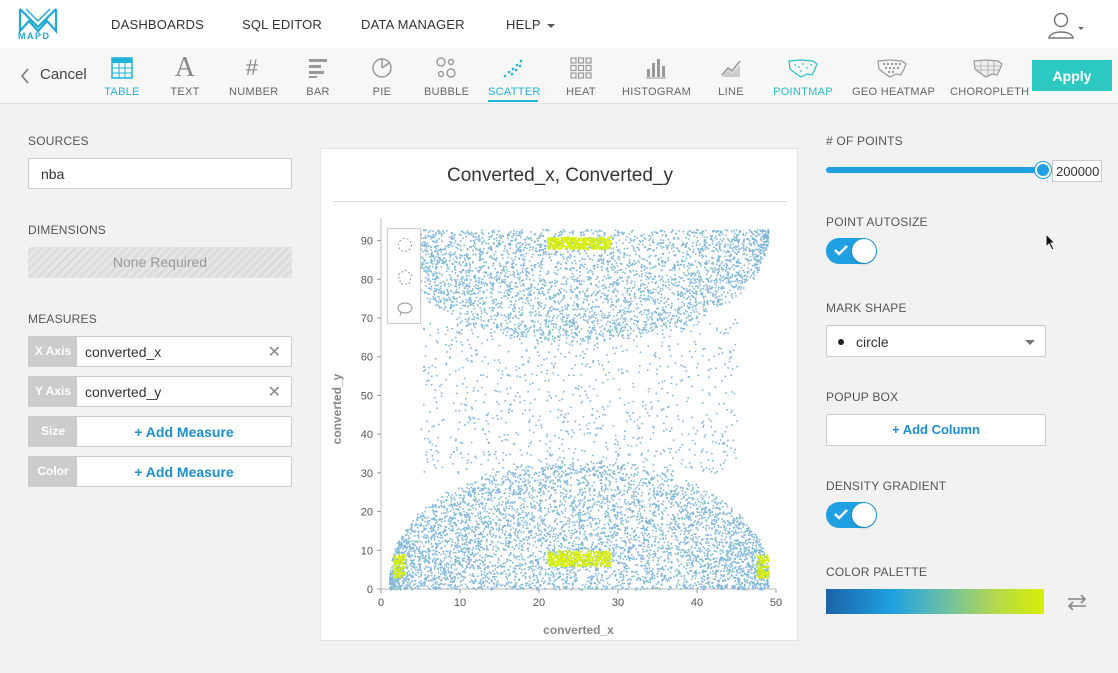 The width and height of the screenshot is (1118, 673). What do you see at coordinates (731, 76) in the screenshot?
I see `chart-type-line: LINE` at bounding box center [731, 76].